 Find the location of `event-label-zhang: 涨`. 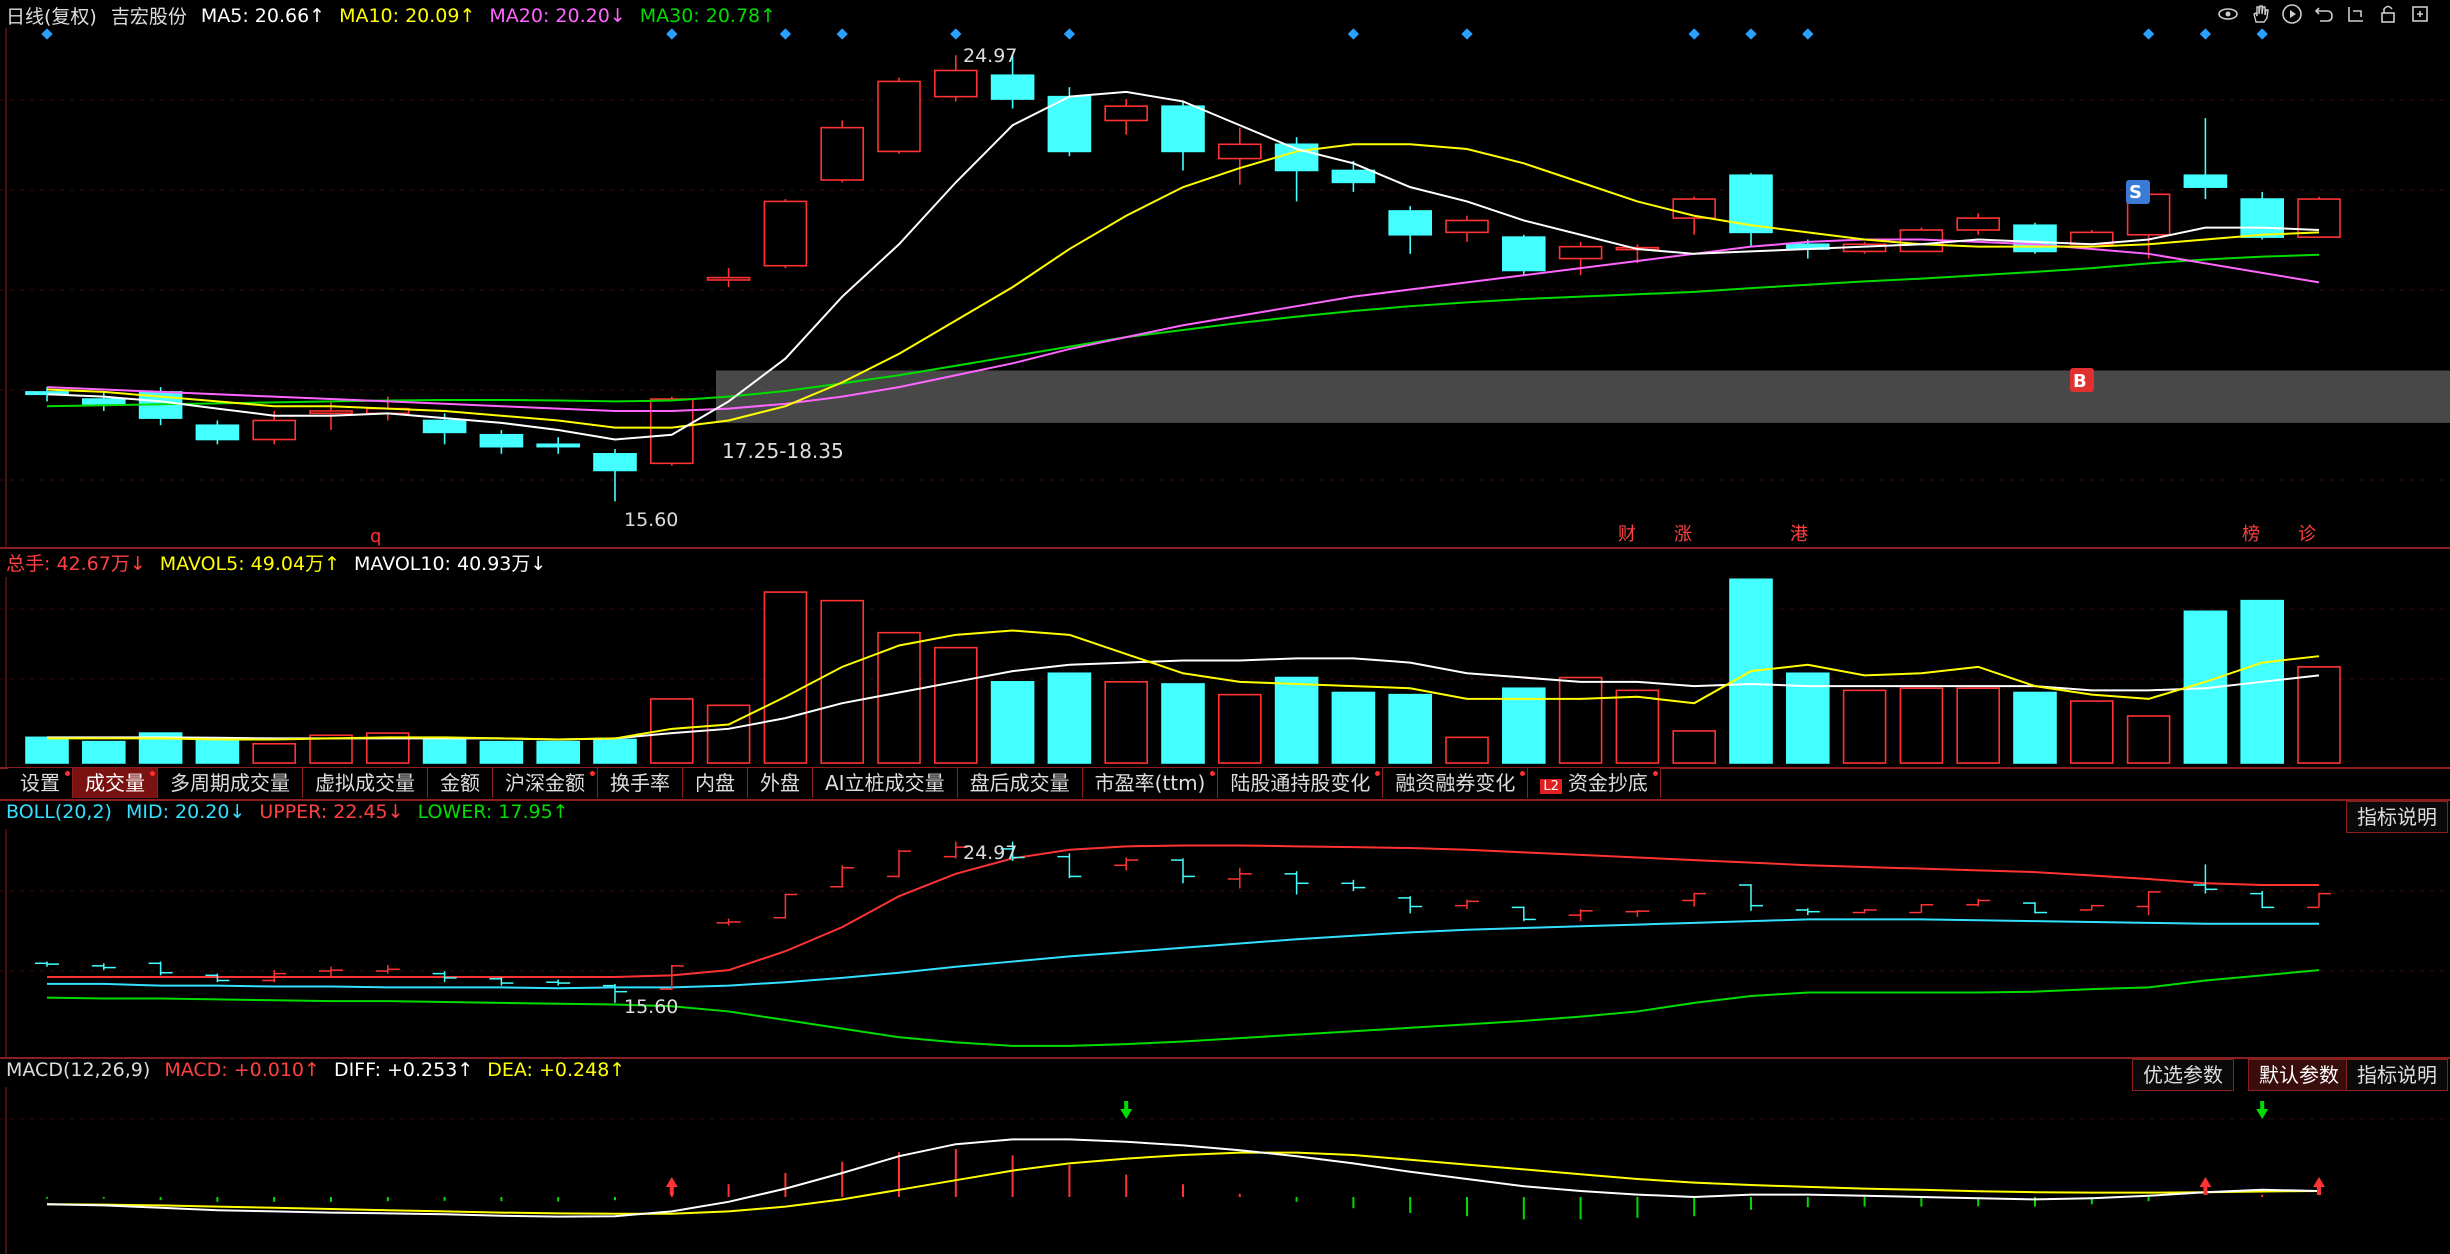

event-label-zhang: 涨 is located at coordinates (1683, 534).